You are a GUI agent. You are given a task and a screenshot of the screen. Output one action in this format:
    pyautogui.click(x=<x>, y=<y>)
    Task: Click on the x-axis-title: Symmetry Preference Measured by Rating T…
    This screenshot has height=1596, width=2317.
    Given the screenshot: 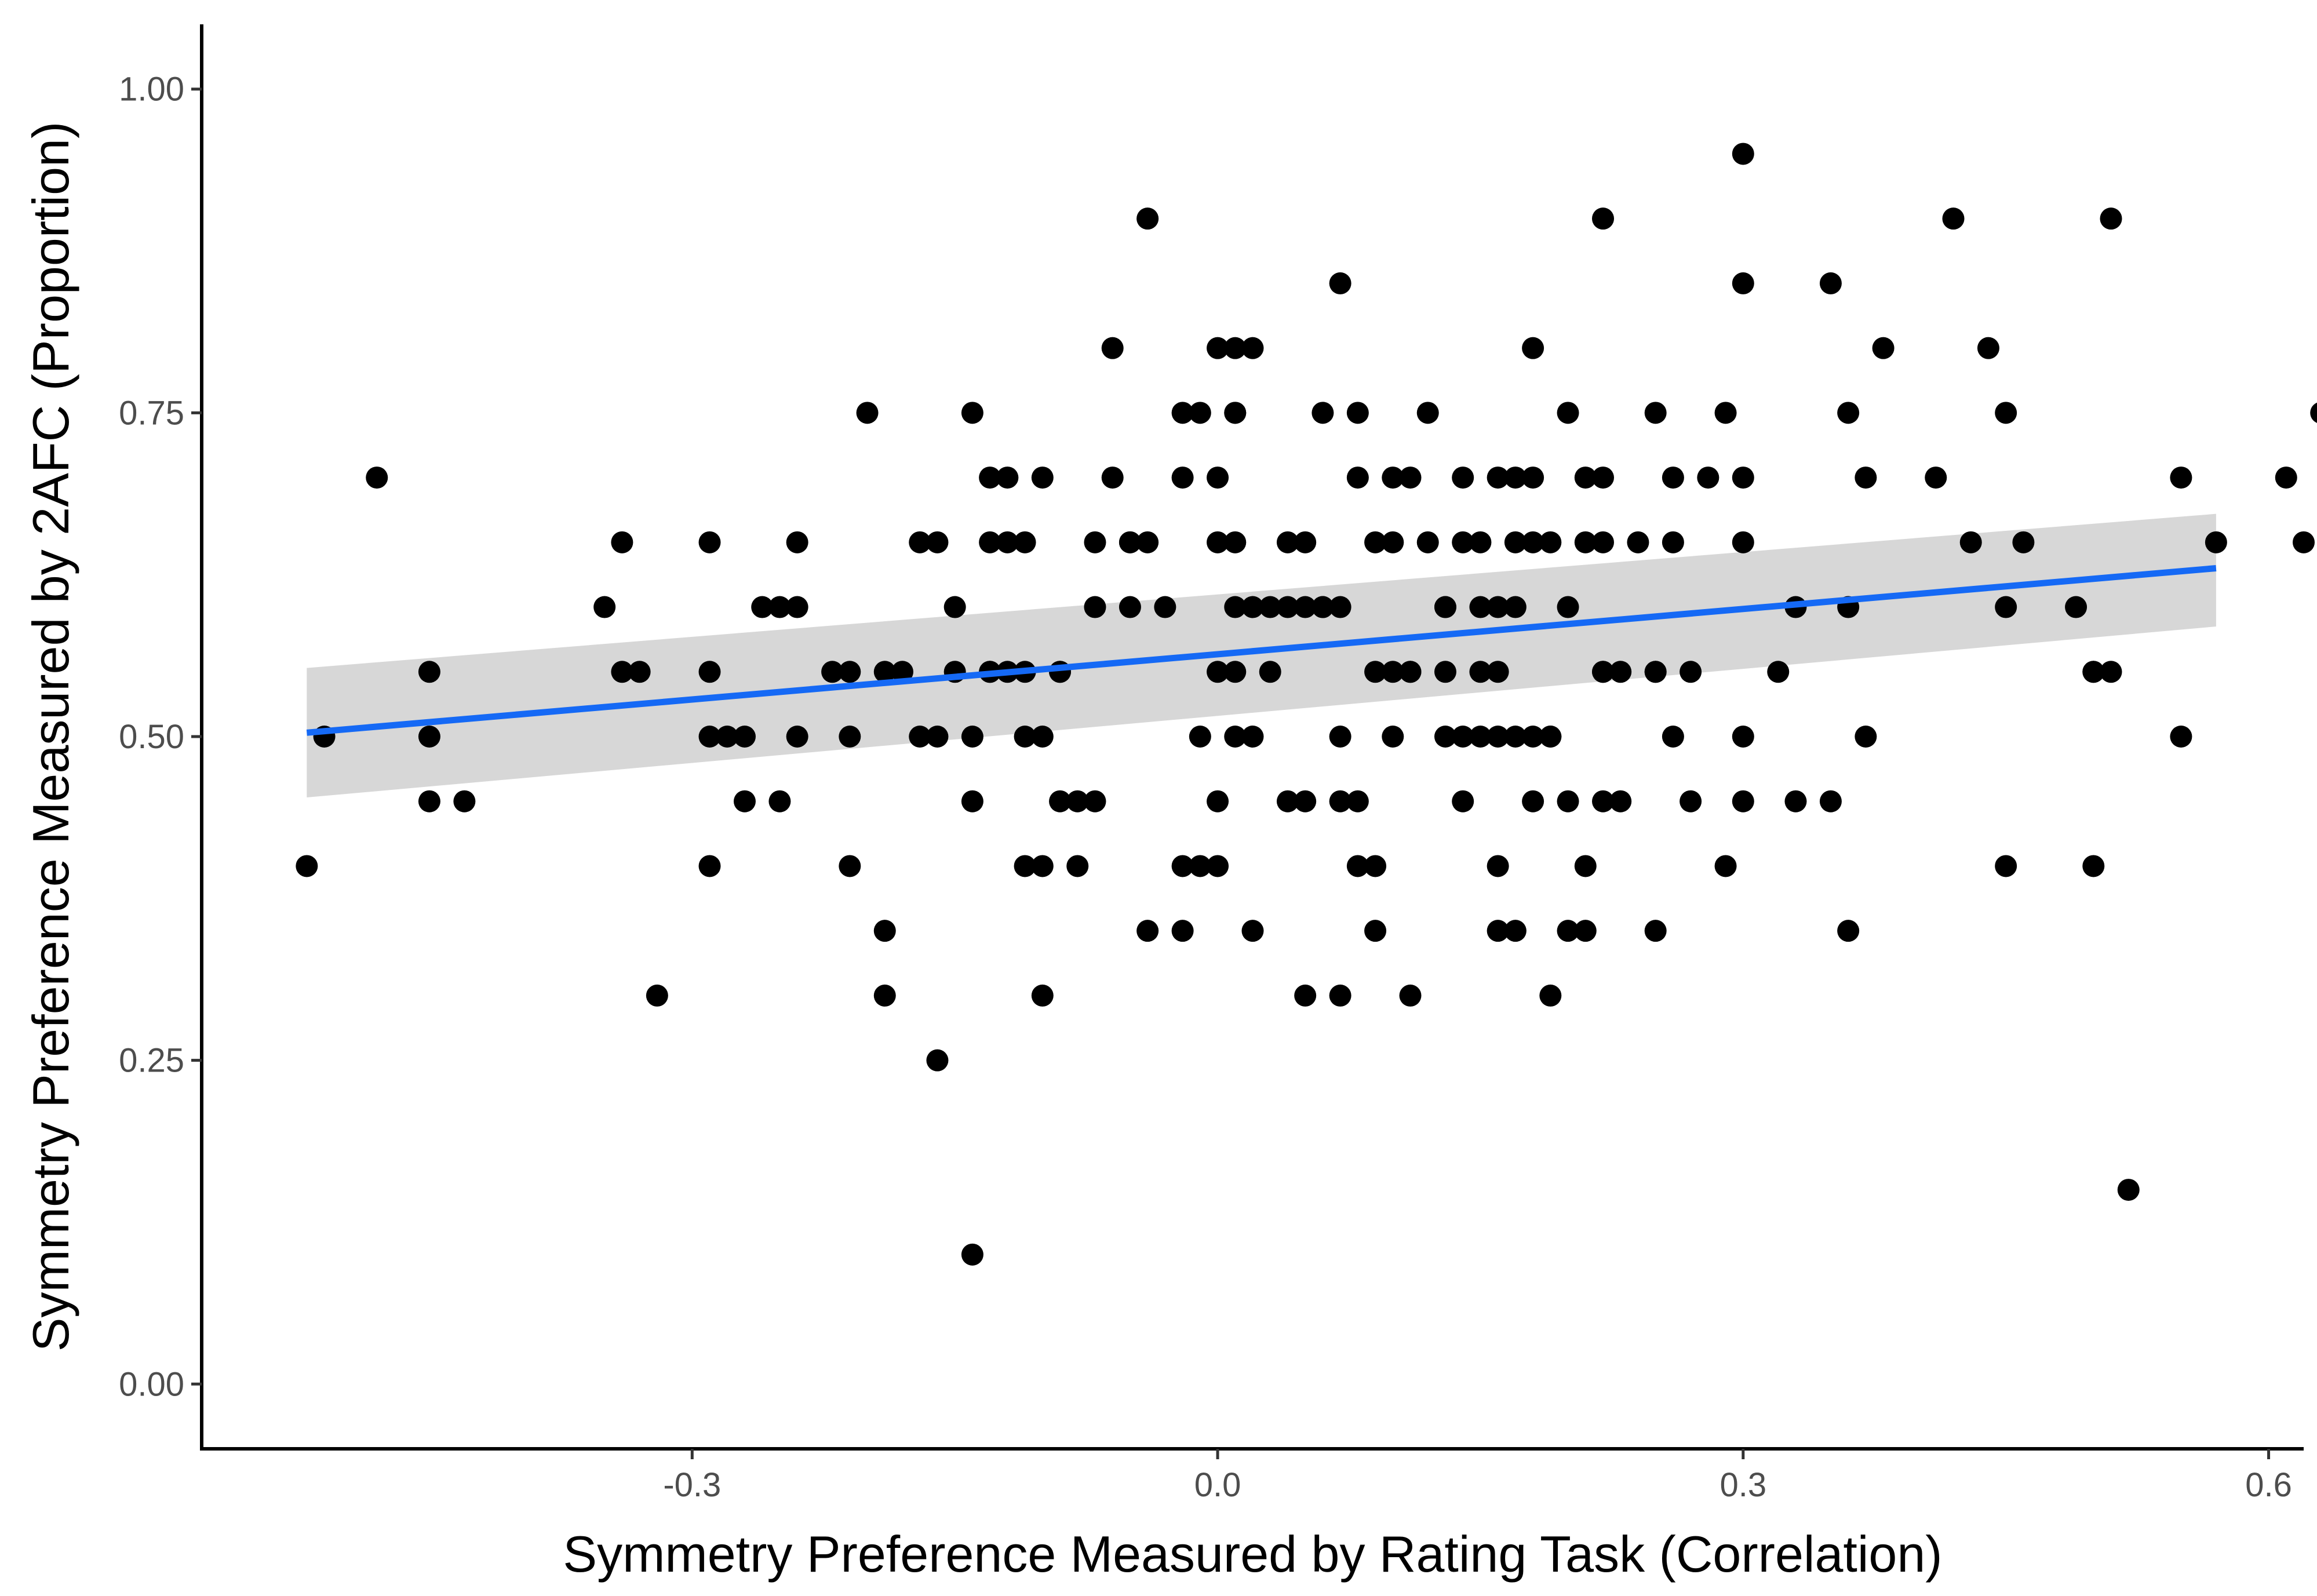 What is the action you would take?
    pyautogui.click(x=1252, y=1554)
    